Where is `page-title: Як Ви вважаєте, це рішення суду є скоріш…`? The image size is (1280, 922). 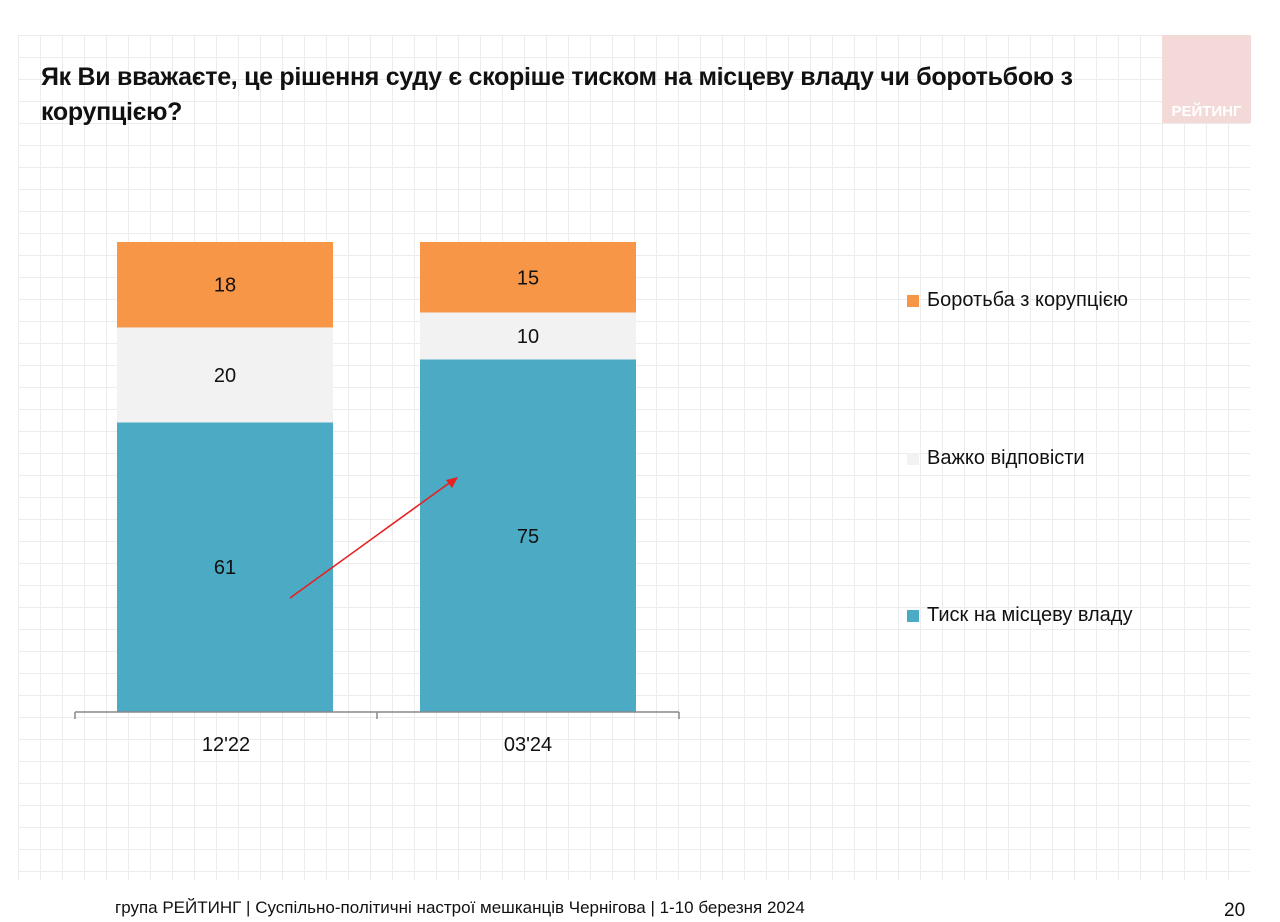
page-title: Як Ви вважаєте, це рішення суду є скоріш… is located at coordinates (557, 94).